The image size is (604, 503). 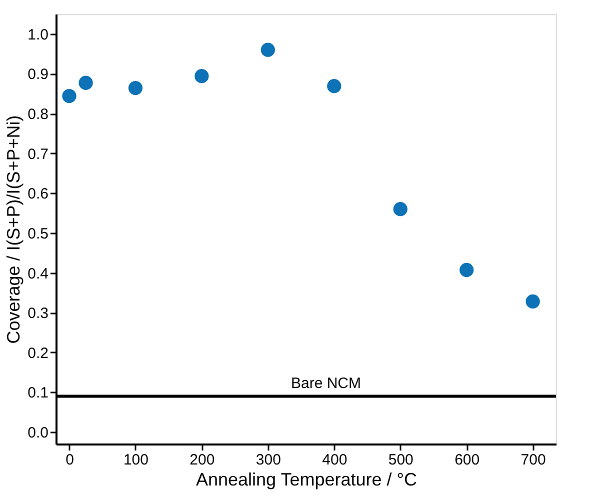 What do you see at coordinates (38, 273) in the screenshot?
I see `y-tick-label: 0.4` at bounding box center [38, 273].